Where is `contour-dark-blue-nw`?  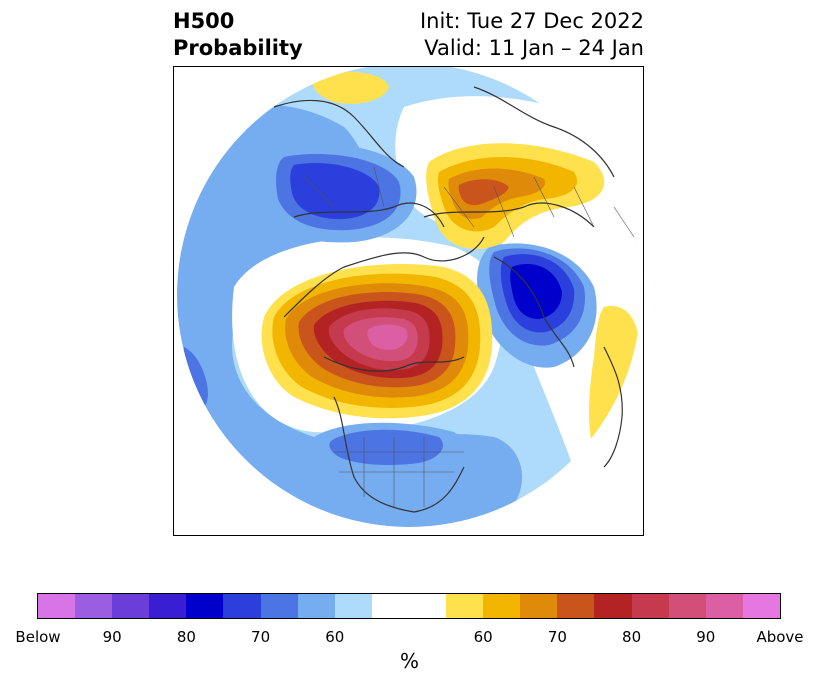 contour-dark-blue-nw is located at coordinates (335, 191).